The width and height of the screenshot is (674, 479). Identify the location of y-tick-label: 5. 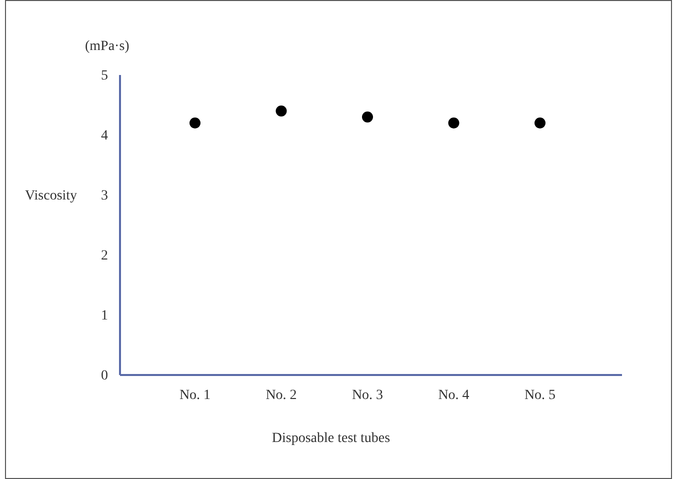
(104, 76).